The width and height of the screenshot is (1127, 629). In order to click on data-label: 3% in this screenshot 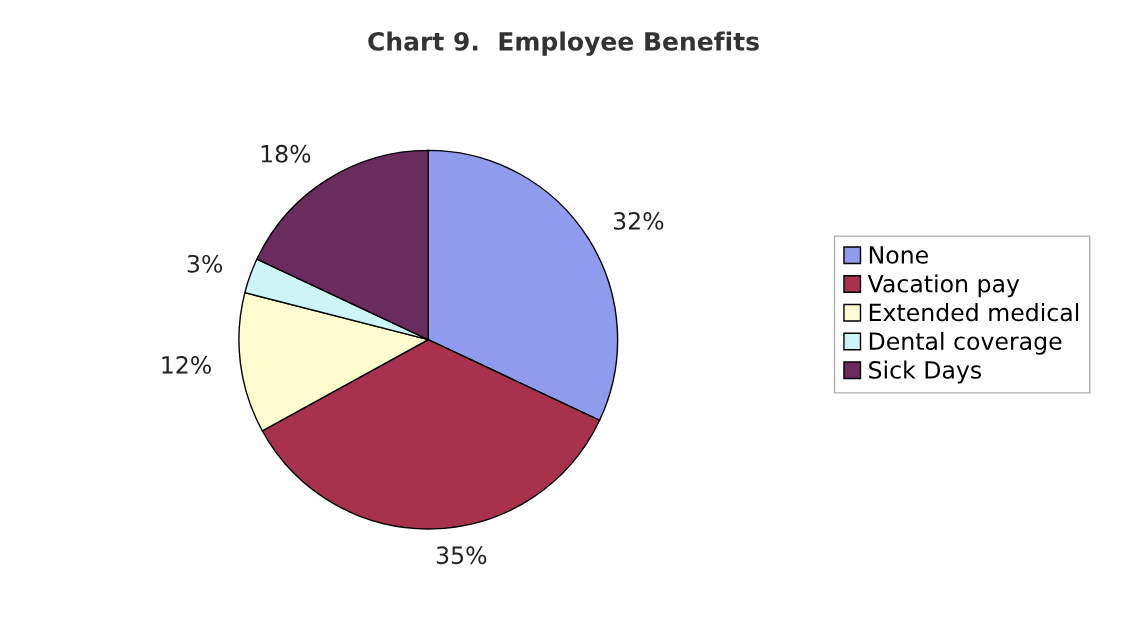, I will do `click(205, 263)`.